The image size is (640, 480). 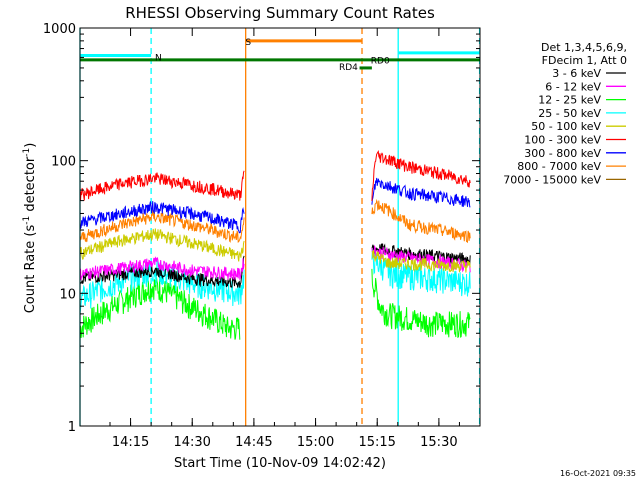 I want to click on y-axis-label: Count Rate (s-1 detector-1), so click(x=30, y=228).